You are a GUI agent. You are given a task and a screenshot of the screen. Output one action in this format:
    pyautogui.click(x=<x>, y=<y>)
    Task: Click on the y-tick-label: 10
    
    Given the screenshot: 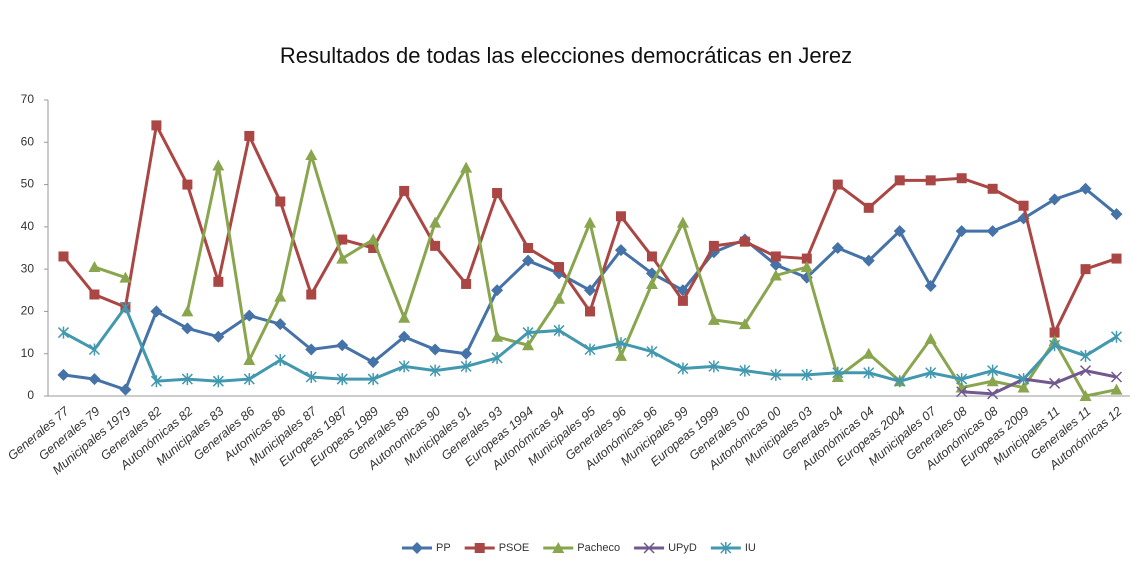 What is the action you would take?
    pyautogui.click(x=28, y=353)
    